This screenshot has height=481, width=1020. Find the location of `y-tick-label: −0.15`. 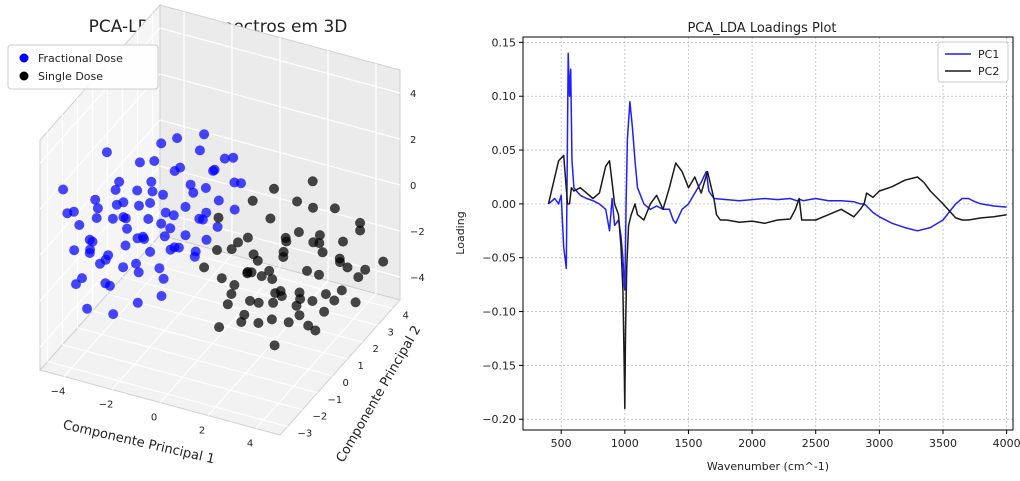

y-tick-label: −0.15 is located at coordinates (499, 365).